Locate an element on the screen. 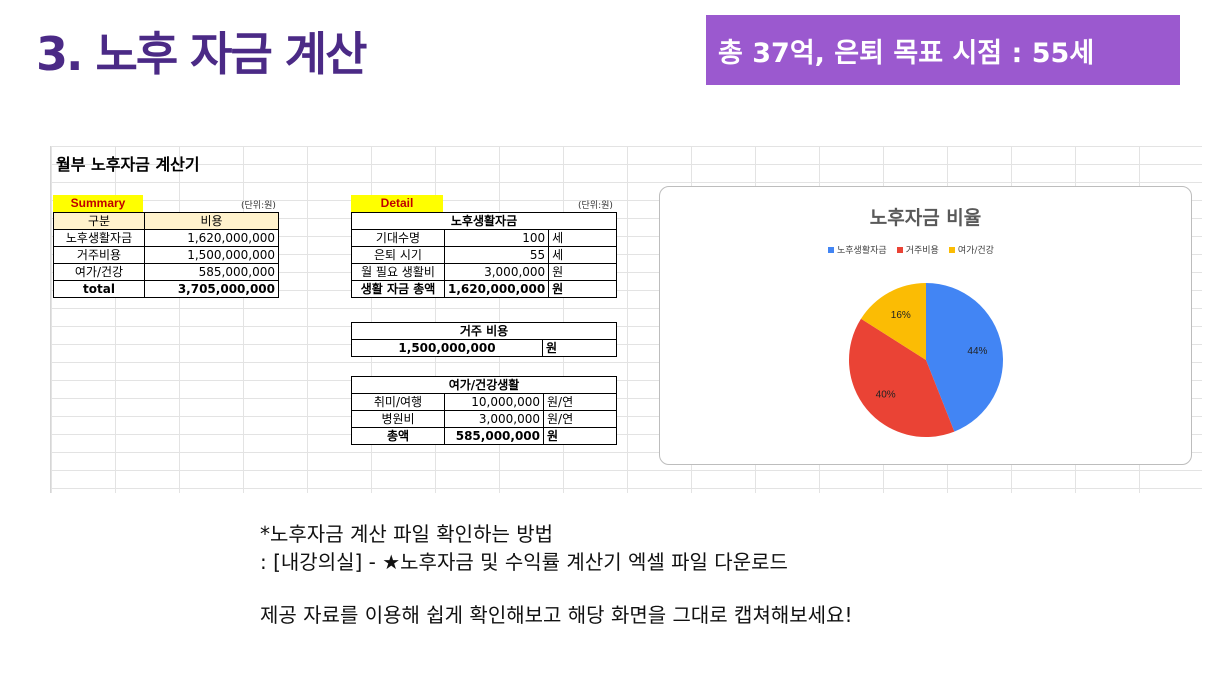 This screenshot has width=1216, height=684. summary-total-row: total 3,705,000,000 is located at coordinates (166, 289).